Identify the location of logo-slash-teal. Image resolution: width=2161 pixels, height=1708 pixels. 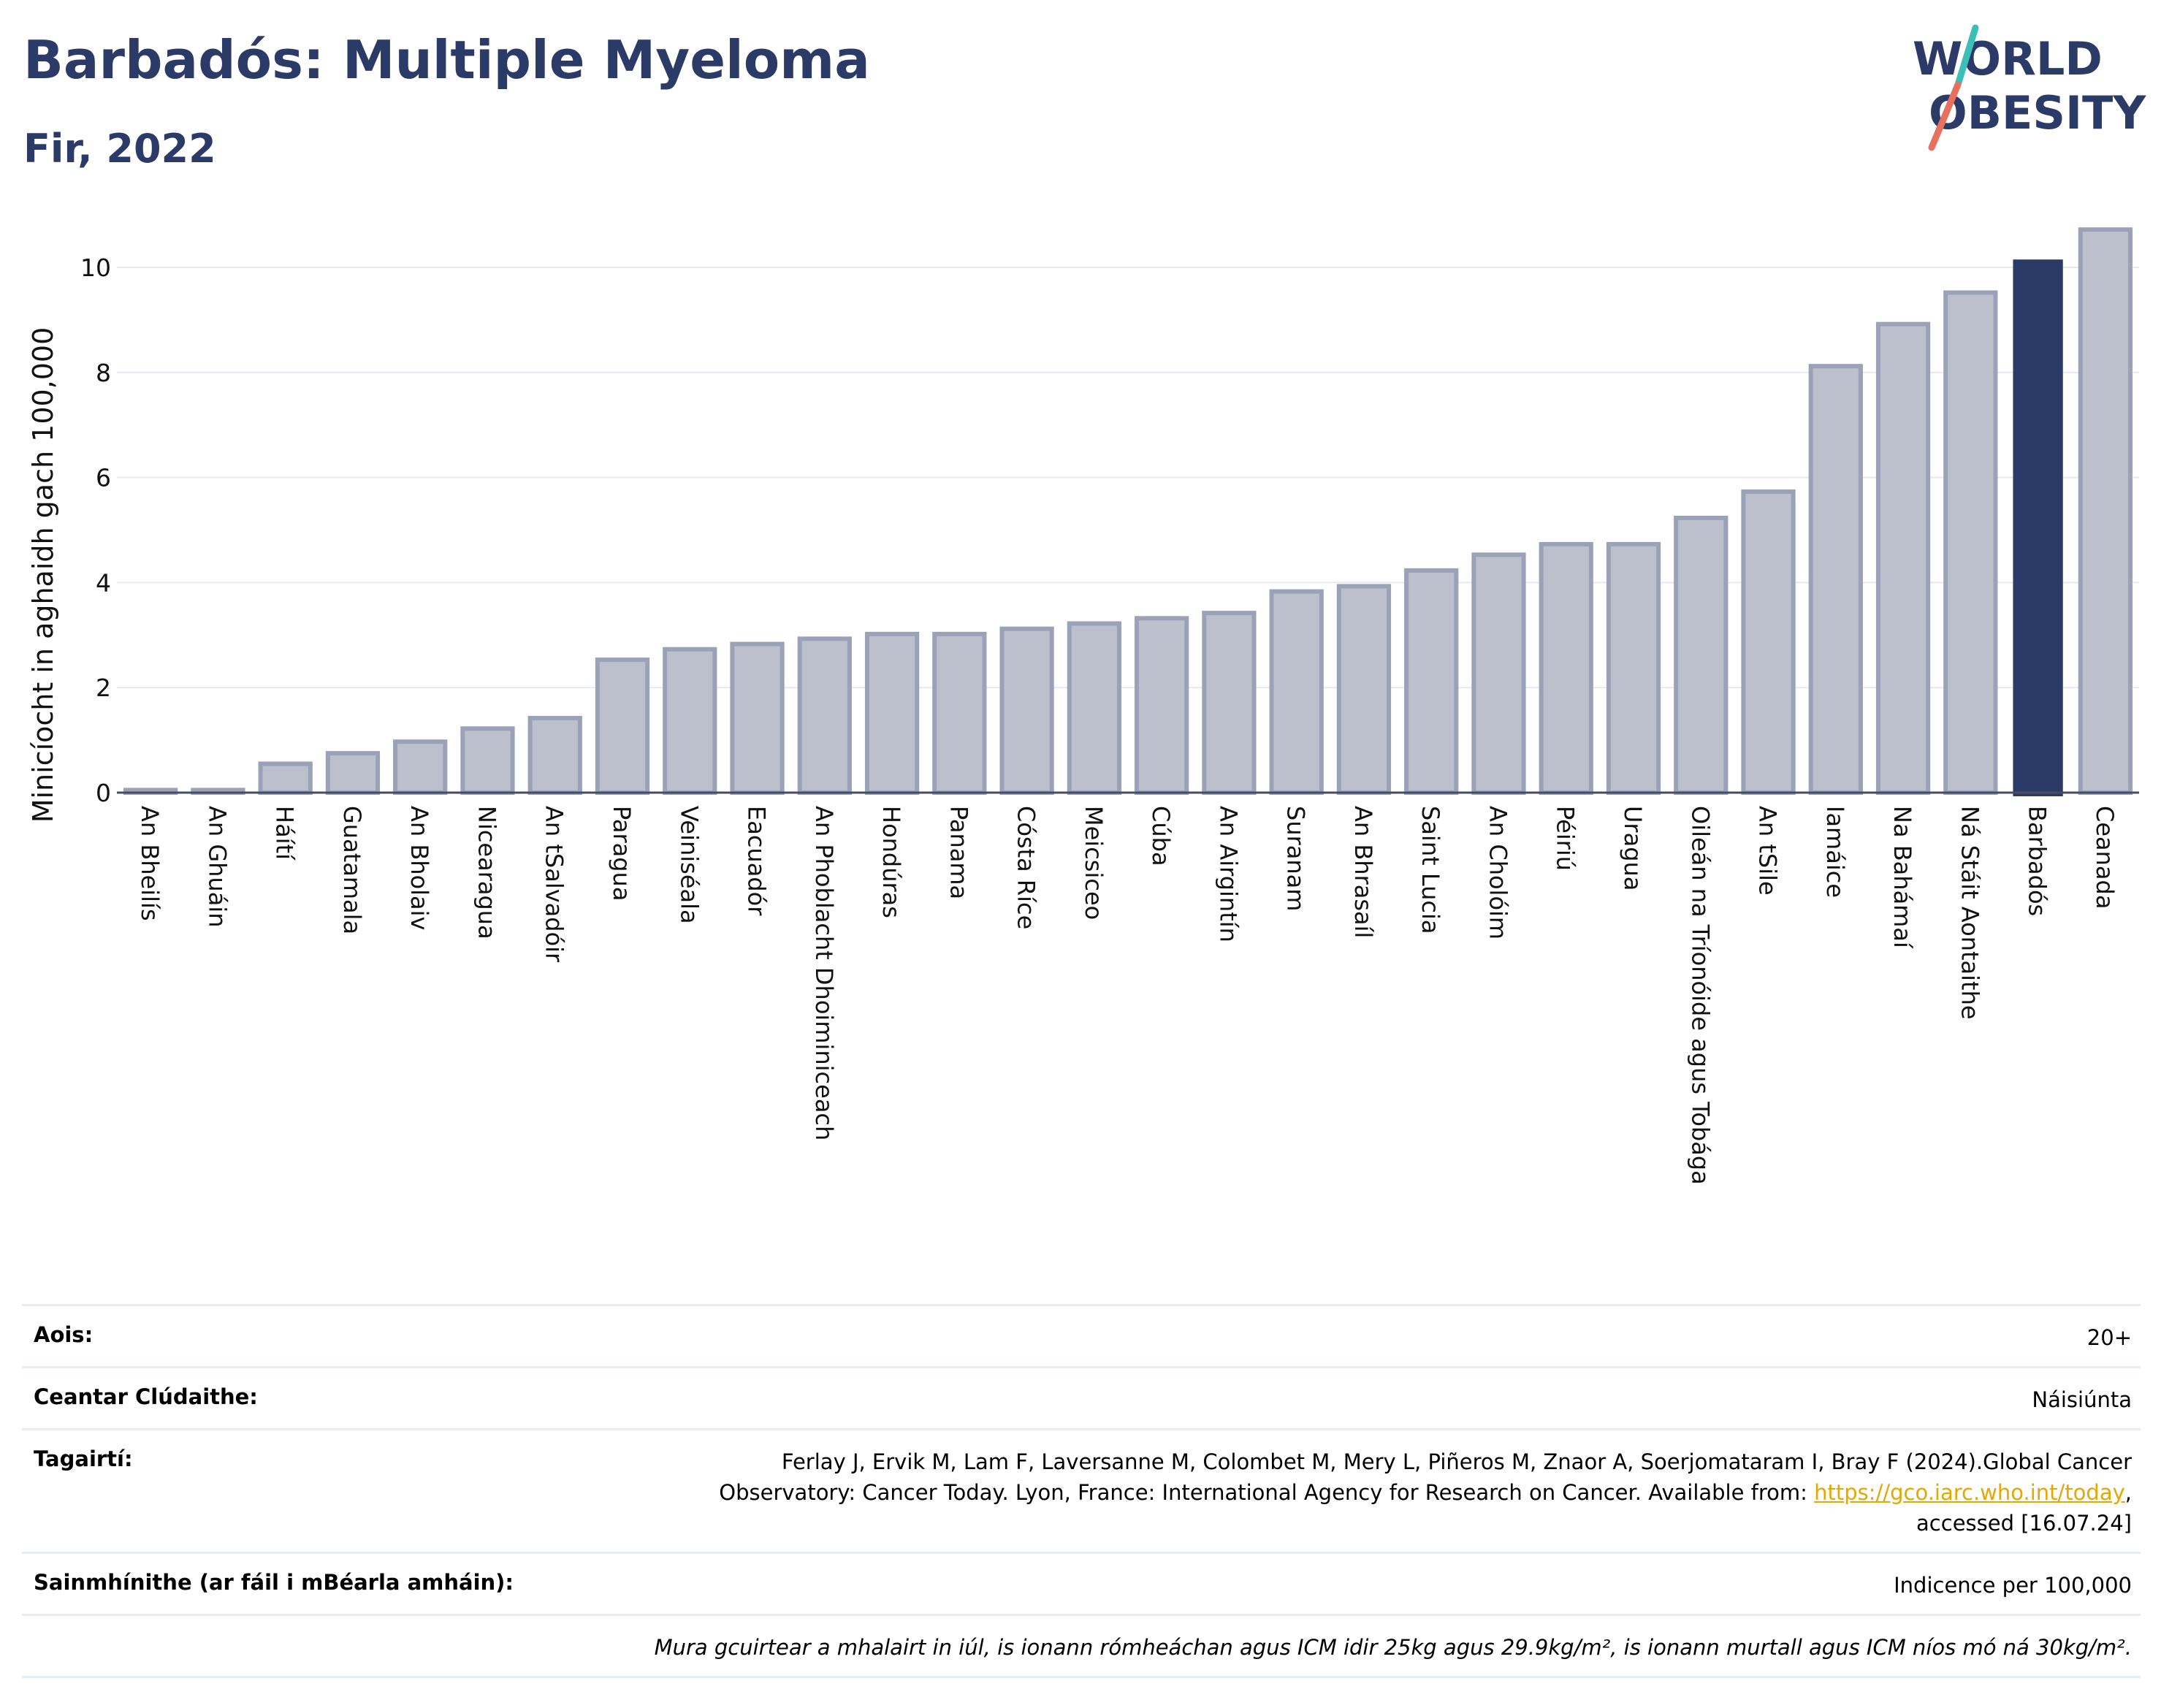
(1966, 56).